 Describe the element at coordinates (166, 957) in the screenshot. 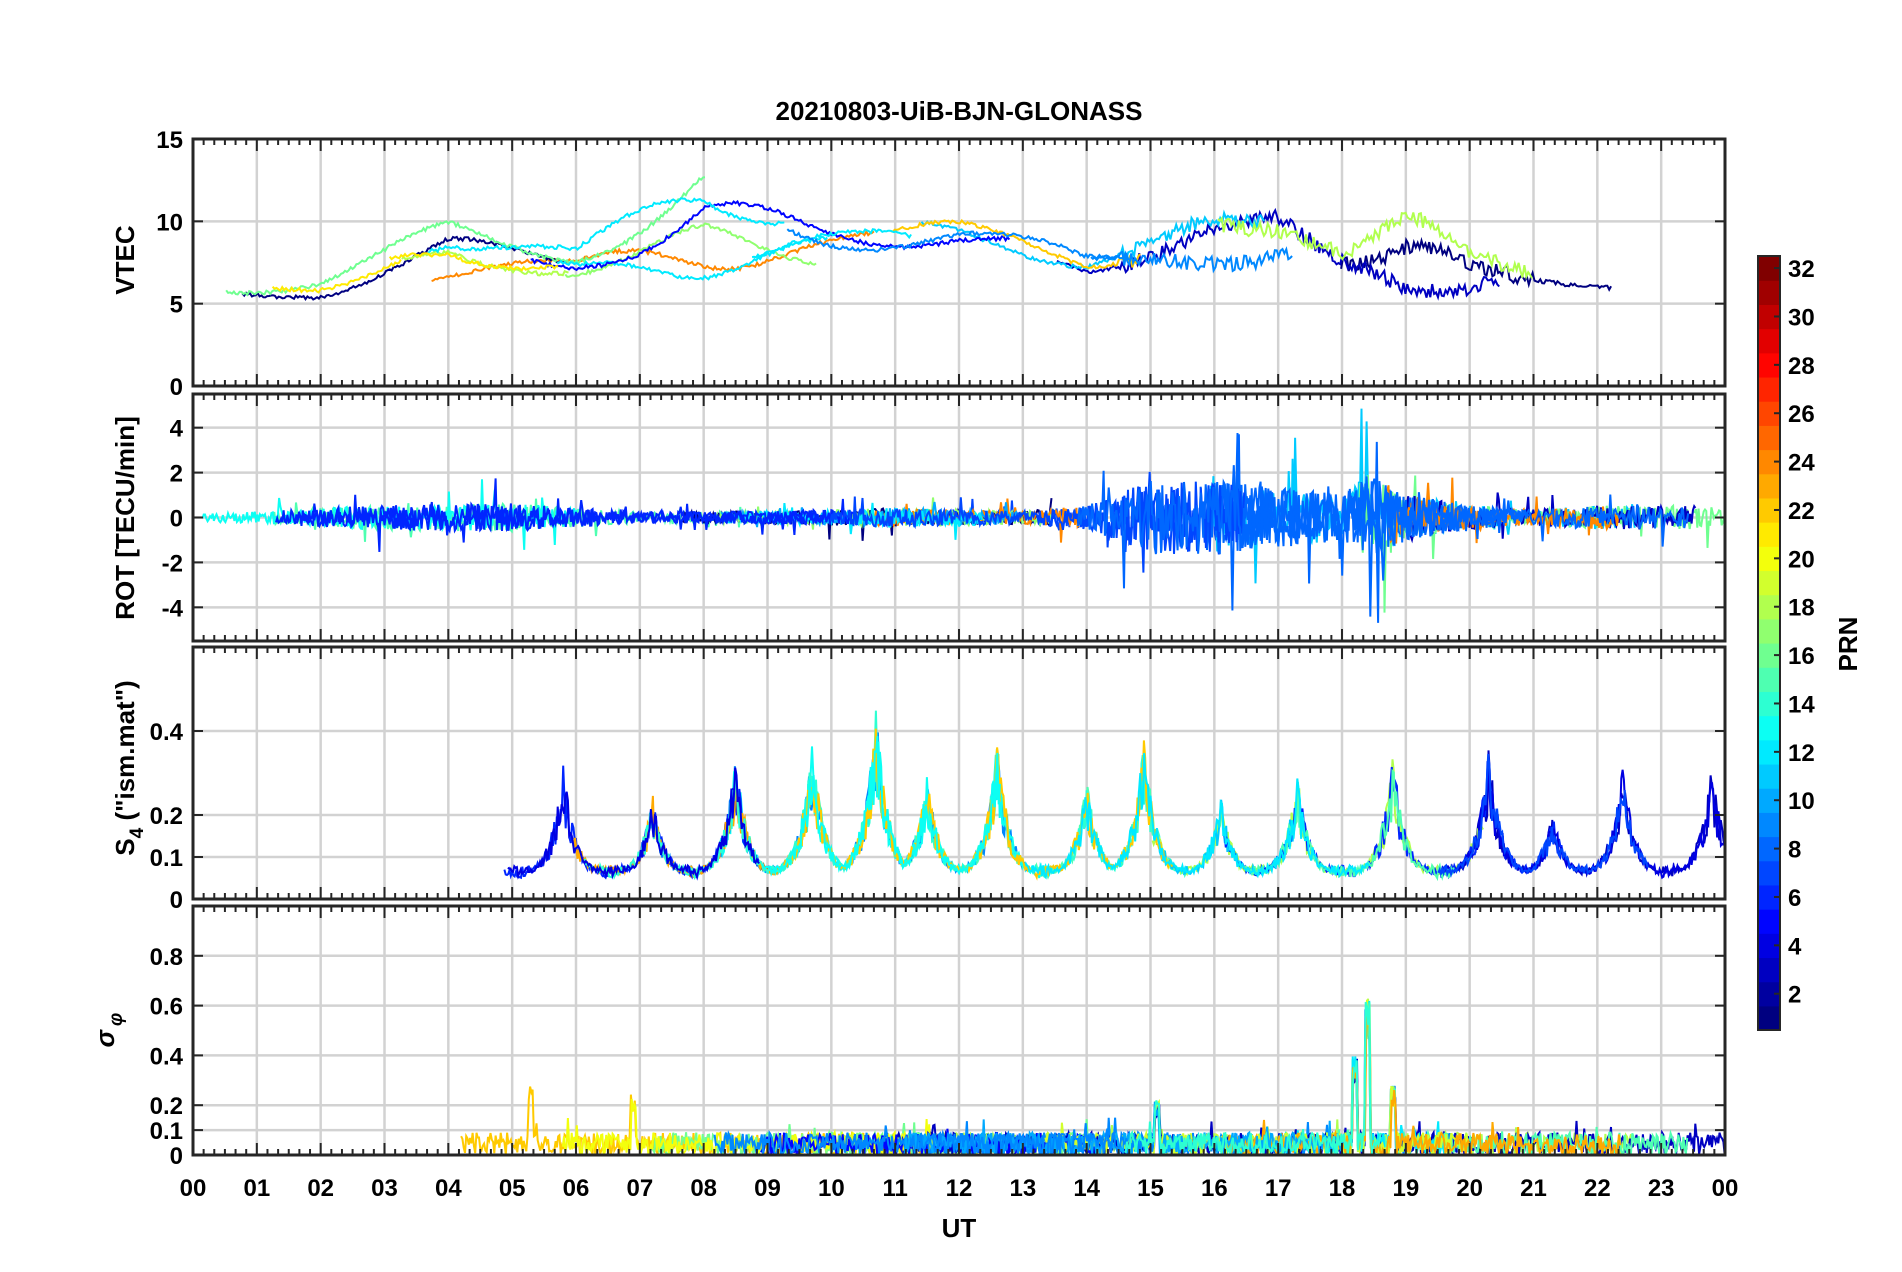

I see `y-tick-label: 0.8` at that location.